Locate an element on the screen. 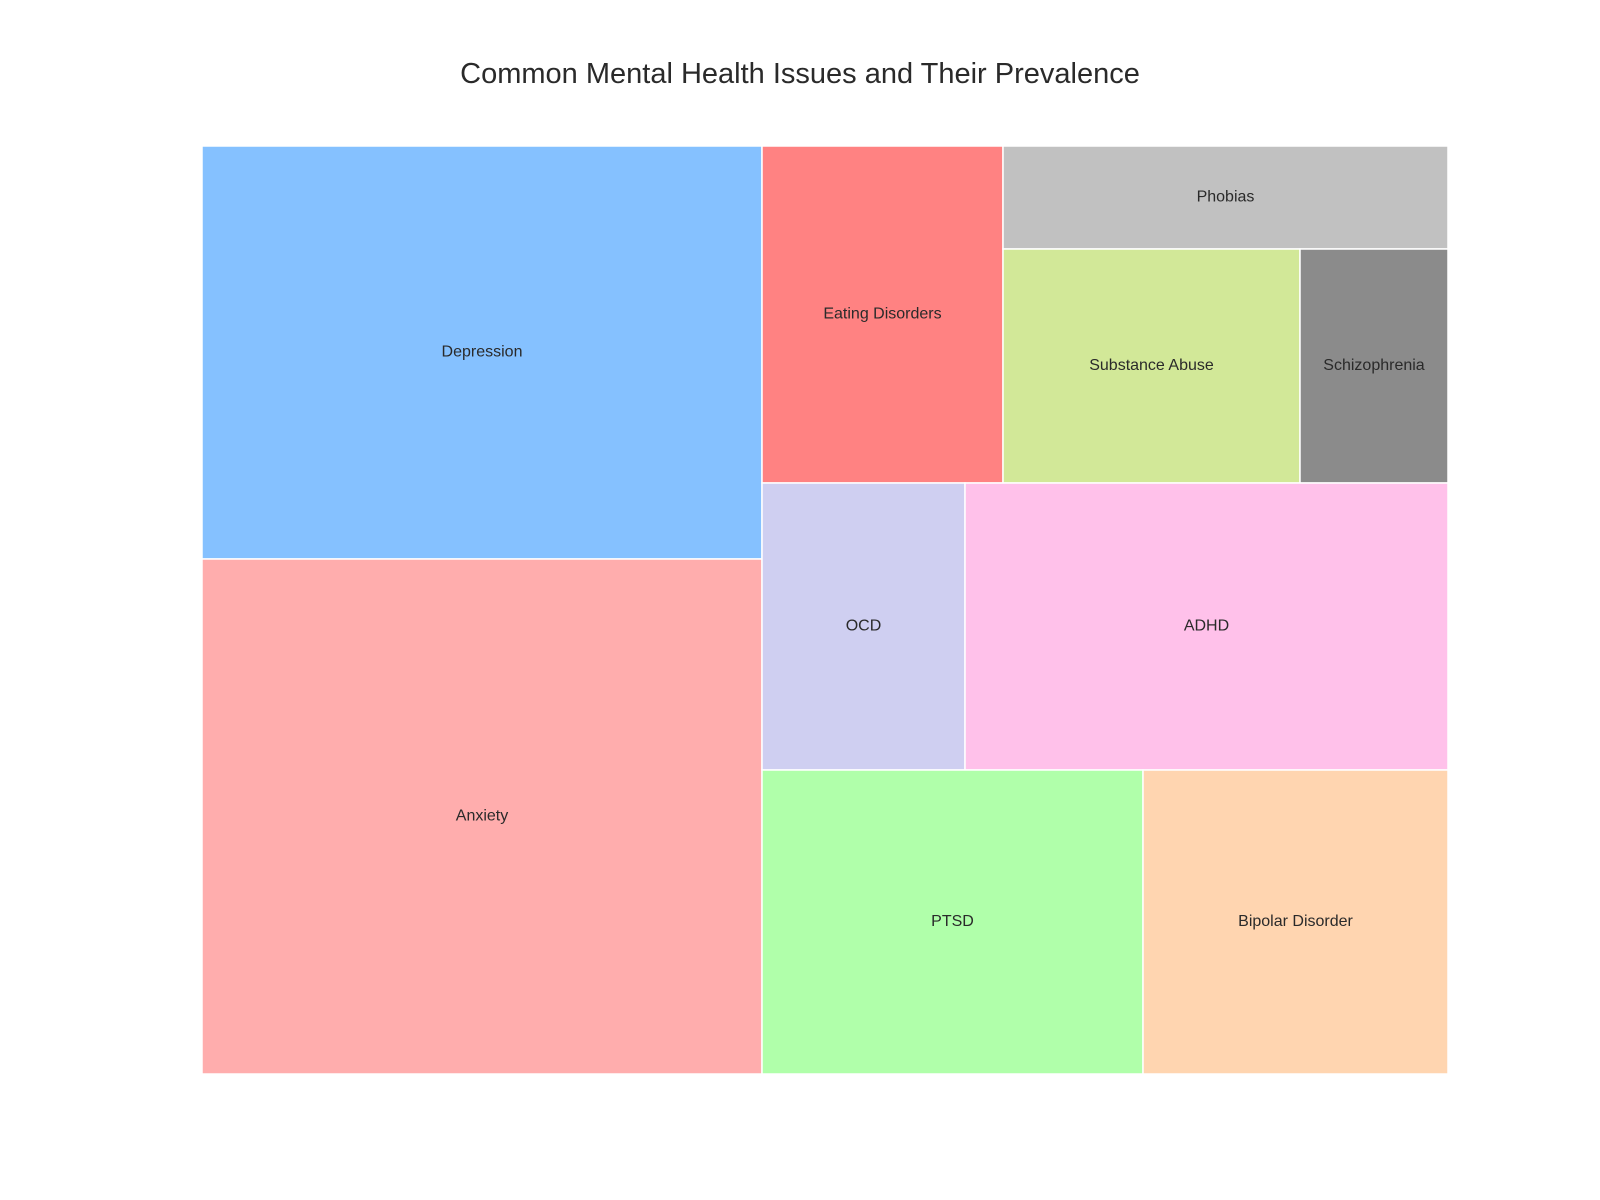  tile-rect-ptsd is located at coordinates (952, 922).